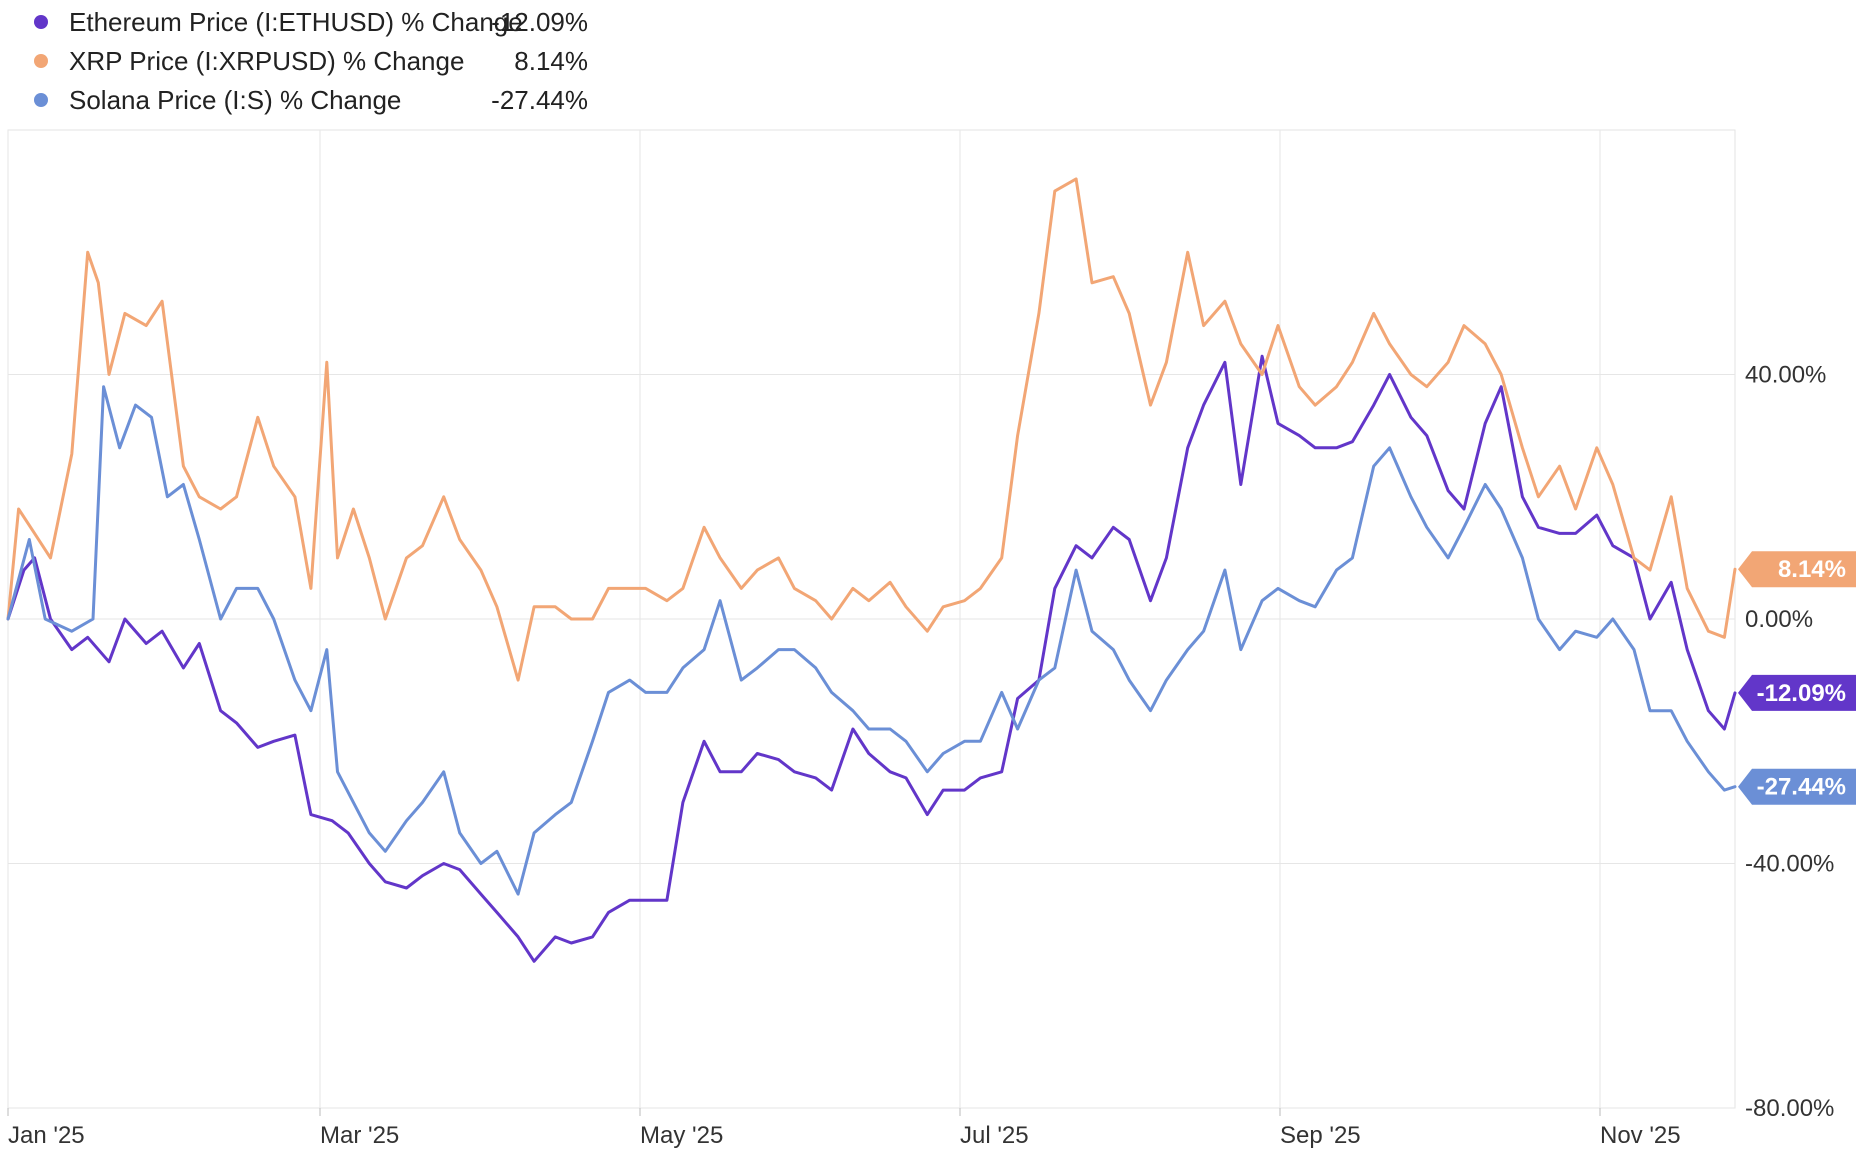 Image resolution: width=1862 pixels, height=1152 pixels. What do you see at coordinates (1320, 1135) in the screenshot?
I see `x-tick-label: Sep '25` at bounding box center [1320, 1135].